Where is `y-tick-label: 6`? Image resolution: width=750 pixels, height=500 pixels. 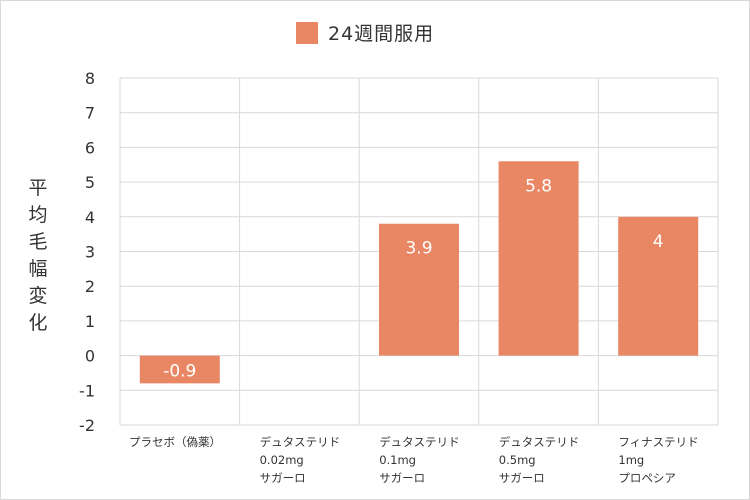 y-tick-label: 6 is located at coordinates (90, 147).